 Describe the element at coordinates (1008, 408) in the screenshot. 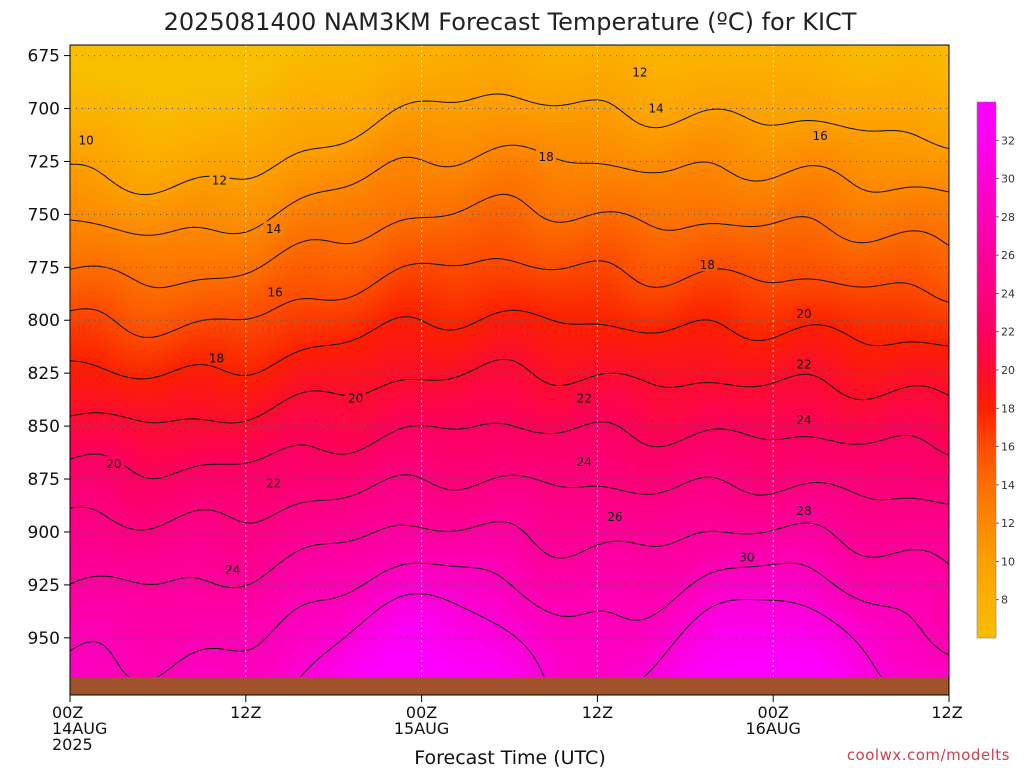

I see `colorbar-tick-label: 18` at that location.